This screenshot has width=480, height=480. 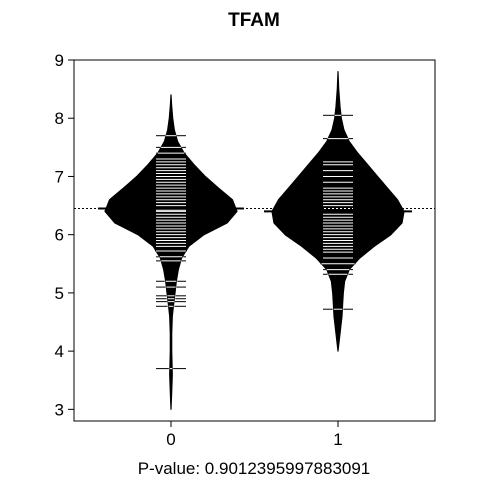 What do you see at coordinates (59, 176) in the screenshot?
I see `y-tick-label: 7` at bounding box center [59, 176].